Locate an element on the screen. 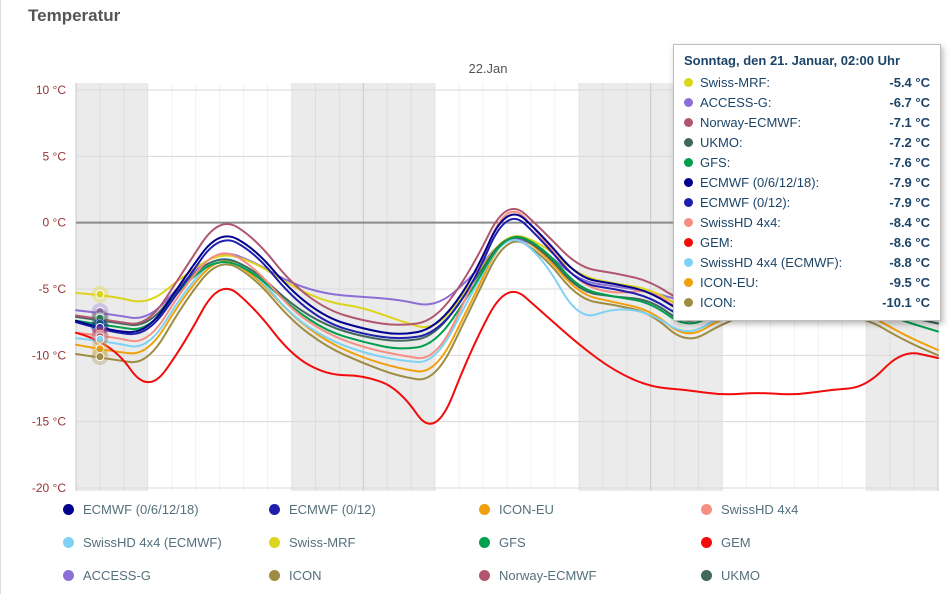 The width and height of the screenshot is (951, 594). legend-label: ICON-EU is located at coordinates (526, 509).